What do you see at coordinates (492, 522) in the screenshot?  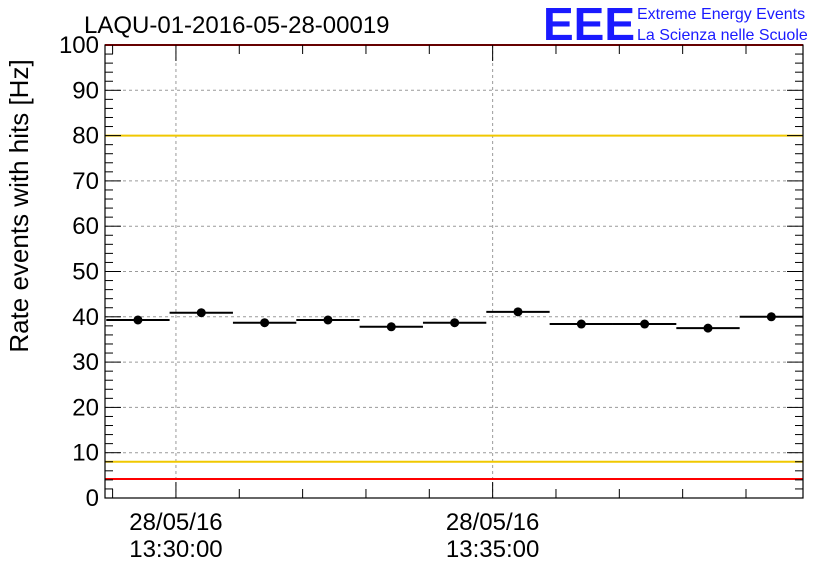 I see `x-tick-date-1: 28/05/16` at bounding box center [492, 522].